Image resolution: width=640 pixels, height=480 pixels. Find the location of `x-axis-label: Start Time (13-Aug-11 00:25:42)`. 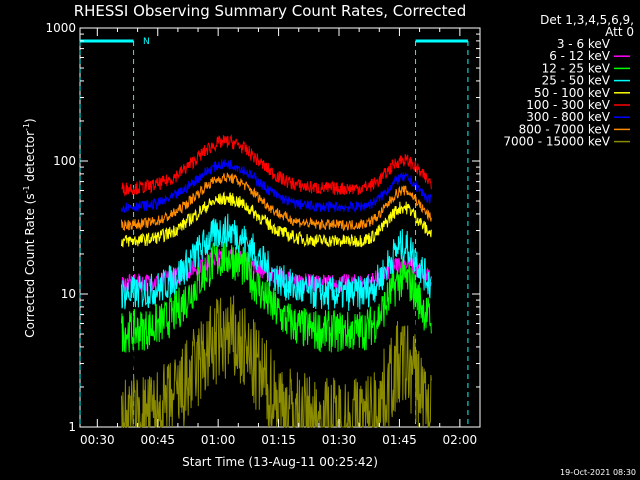

x-axis-label: Start Time (13-Aug-11 00:25:42) is located at coordinates (280, 462).